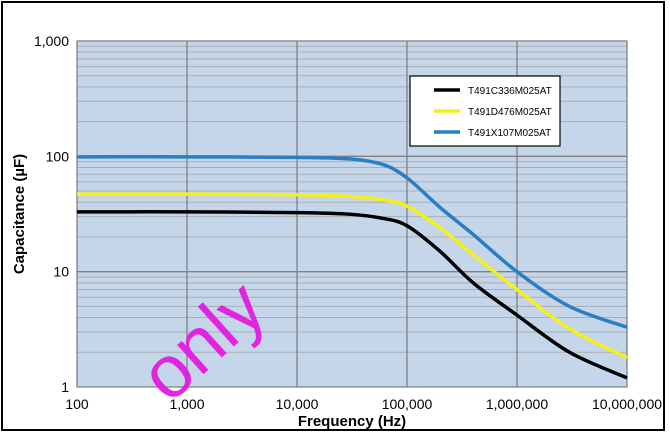  What do you see at coordinates (58, 156) in the screenshot?
I see `y-tick-label: 100` at bounding box center [58, 156].